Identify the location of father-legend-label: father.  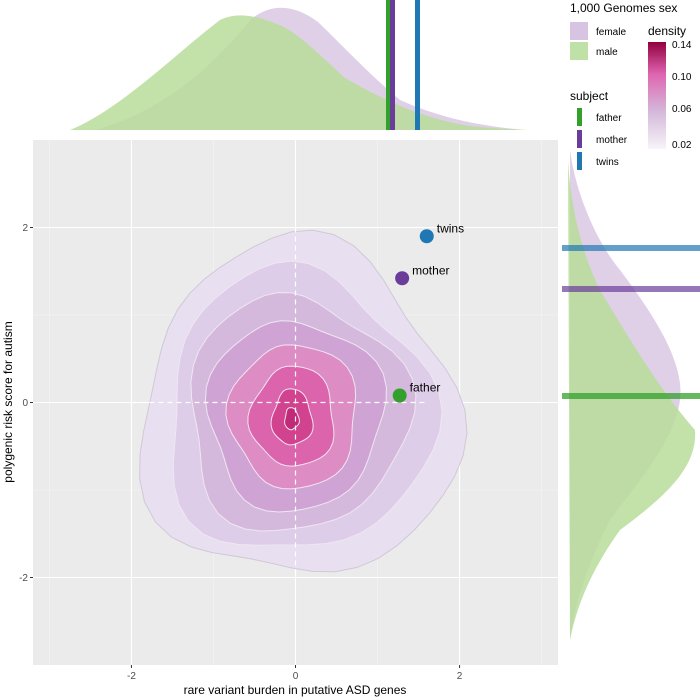
(609, 118).